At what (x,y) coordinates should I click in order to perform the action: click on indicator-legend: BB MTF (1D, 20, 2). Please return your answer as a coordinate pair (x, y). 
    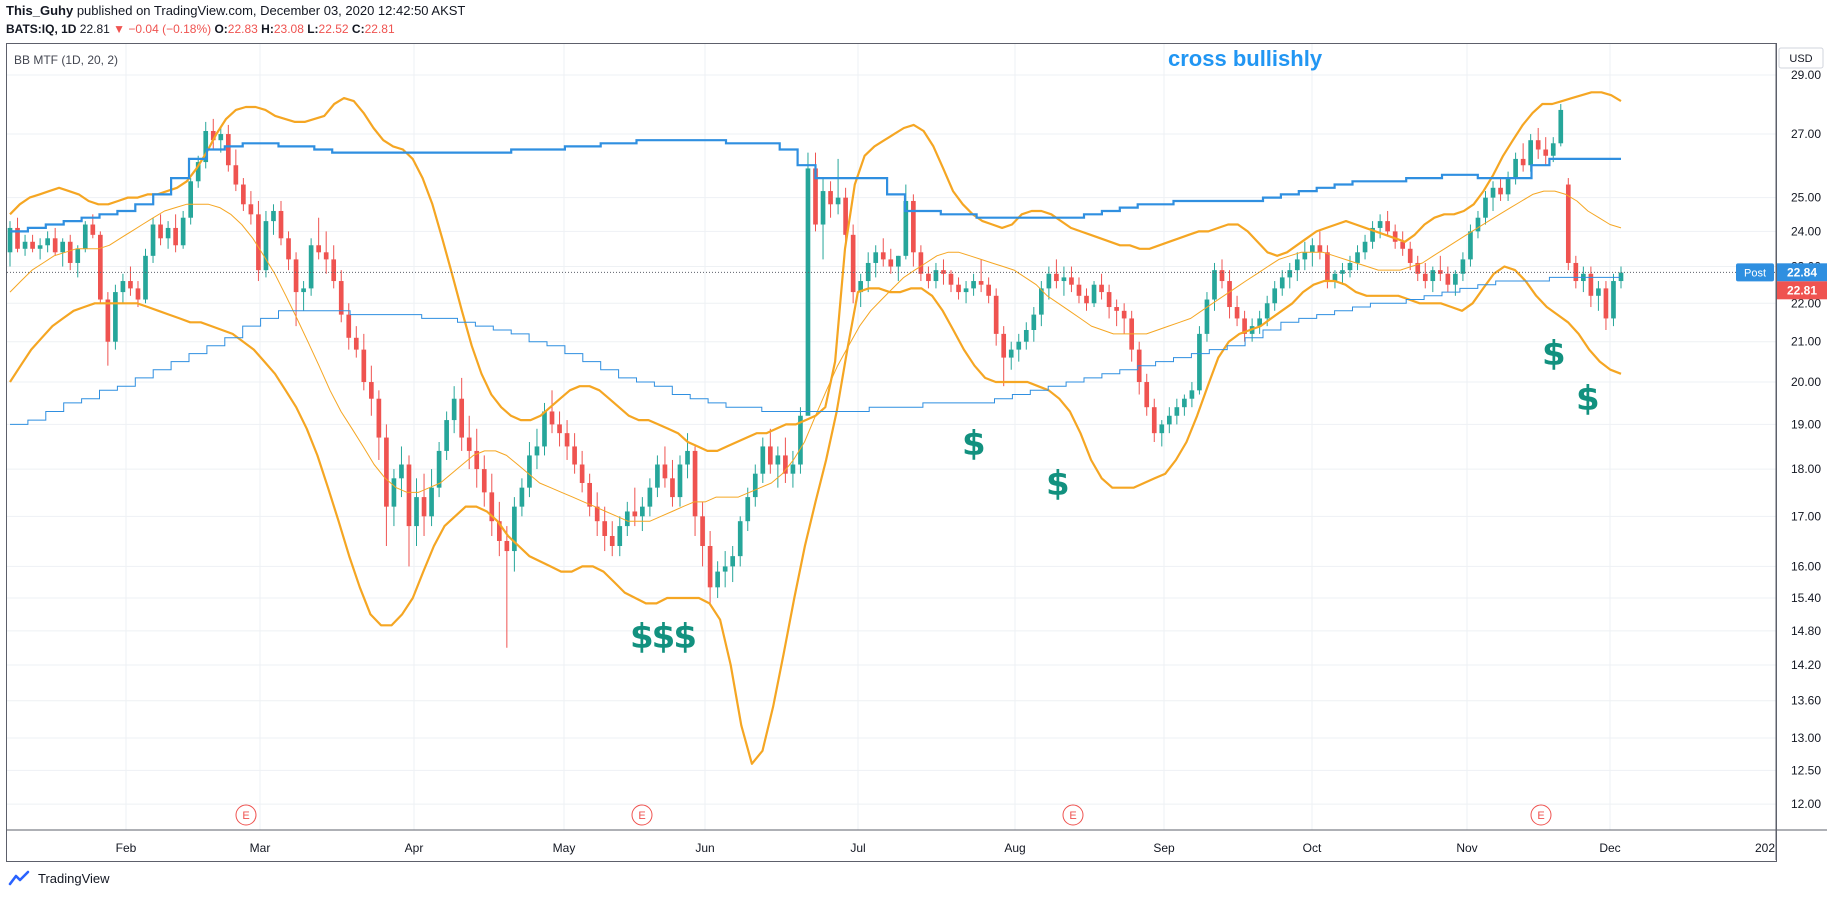
    Looking at the image, I should click on (66, 60).